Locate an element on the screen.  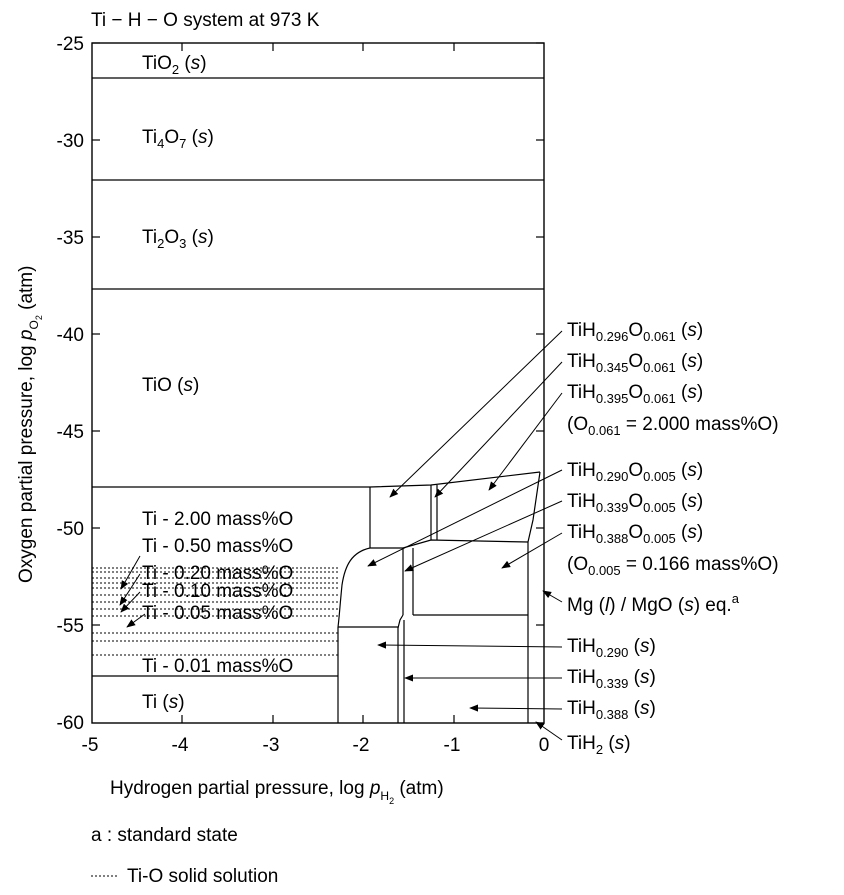
label-tih0290: TiH0.290 (s) is located at coordinates (611, 648).